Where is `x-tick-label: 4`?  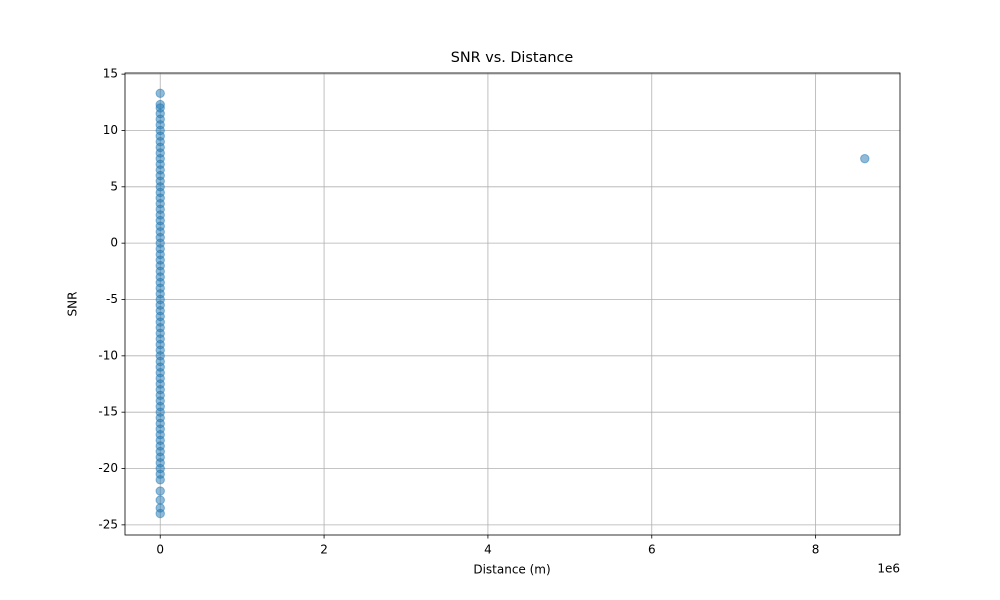
x-tick-label: 4 is located at coordinates (488, 550).